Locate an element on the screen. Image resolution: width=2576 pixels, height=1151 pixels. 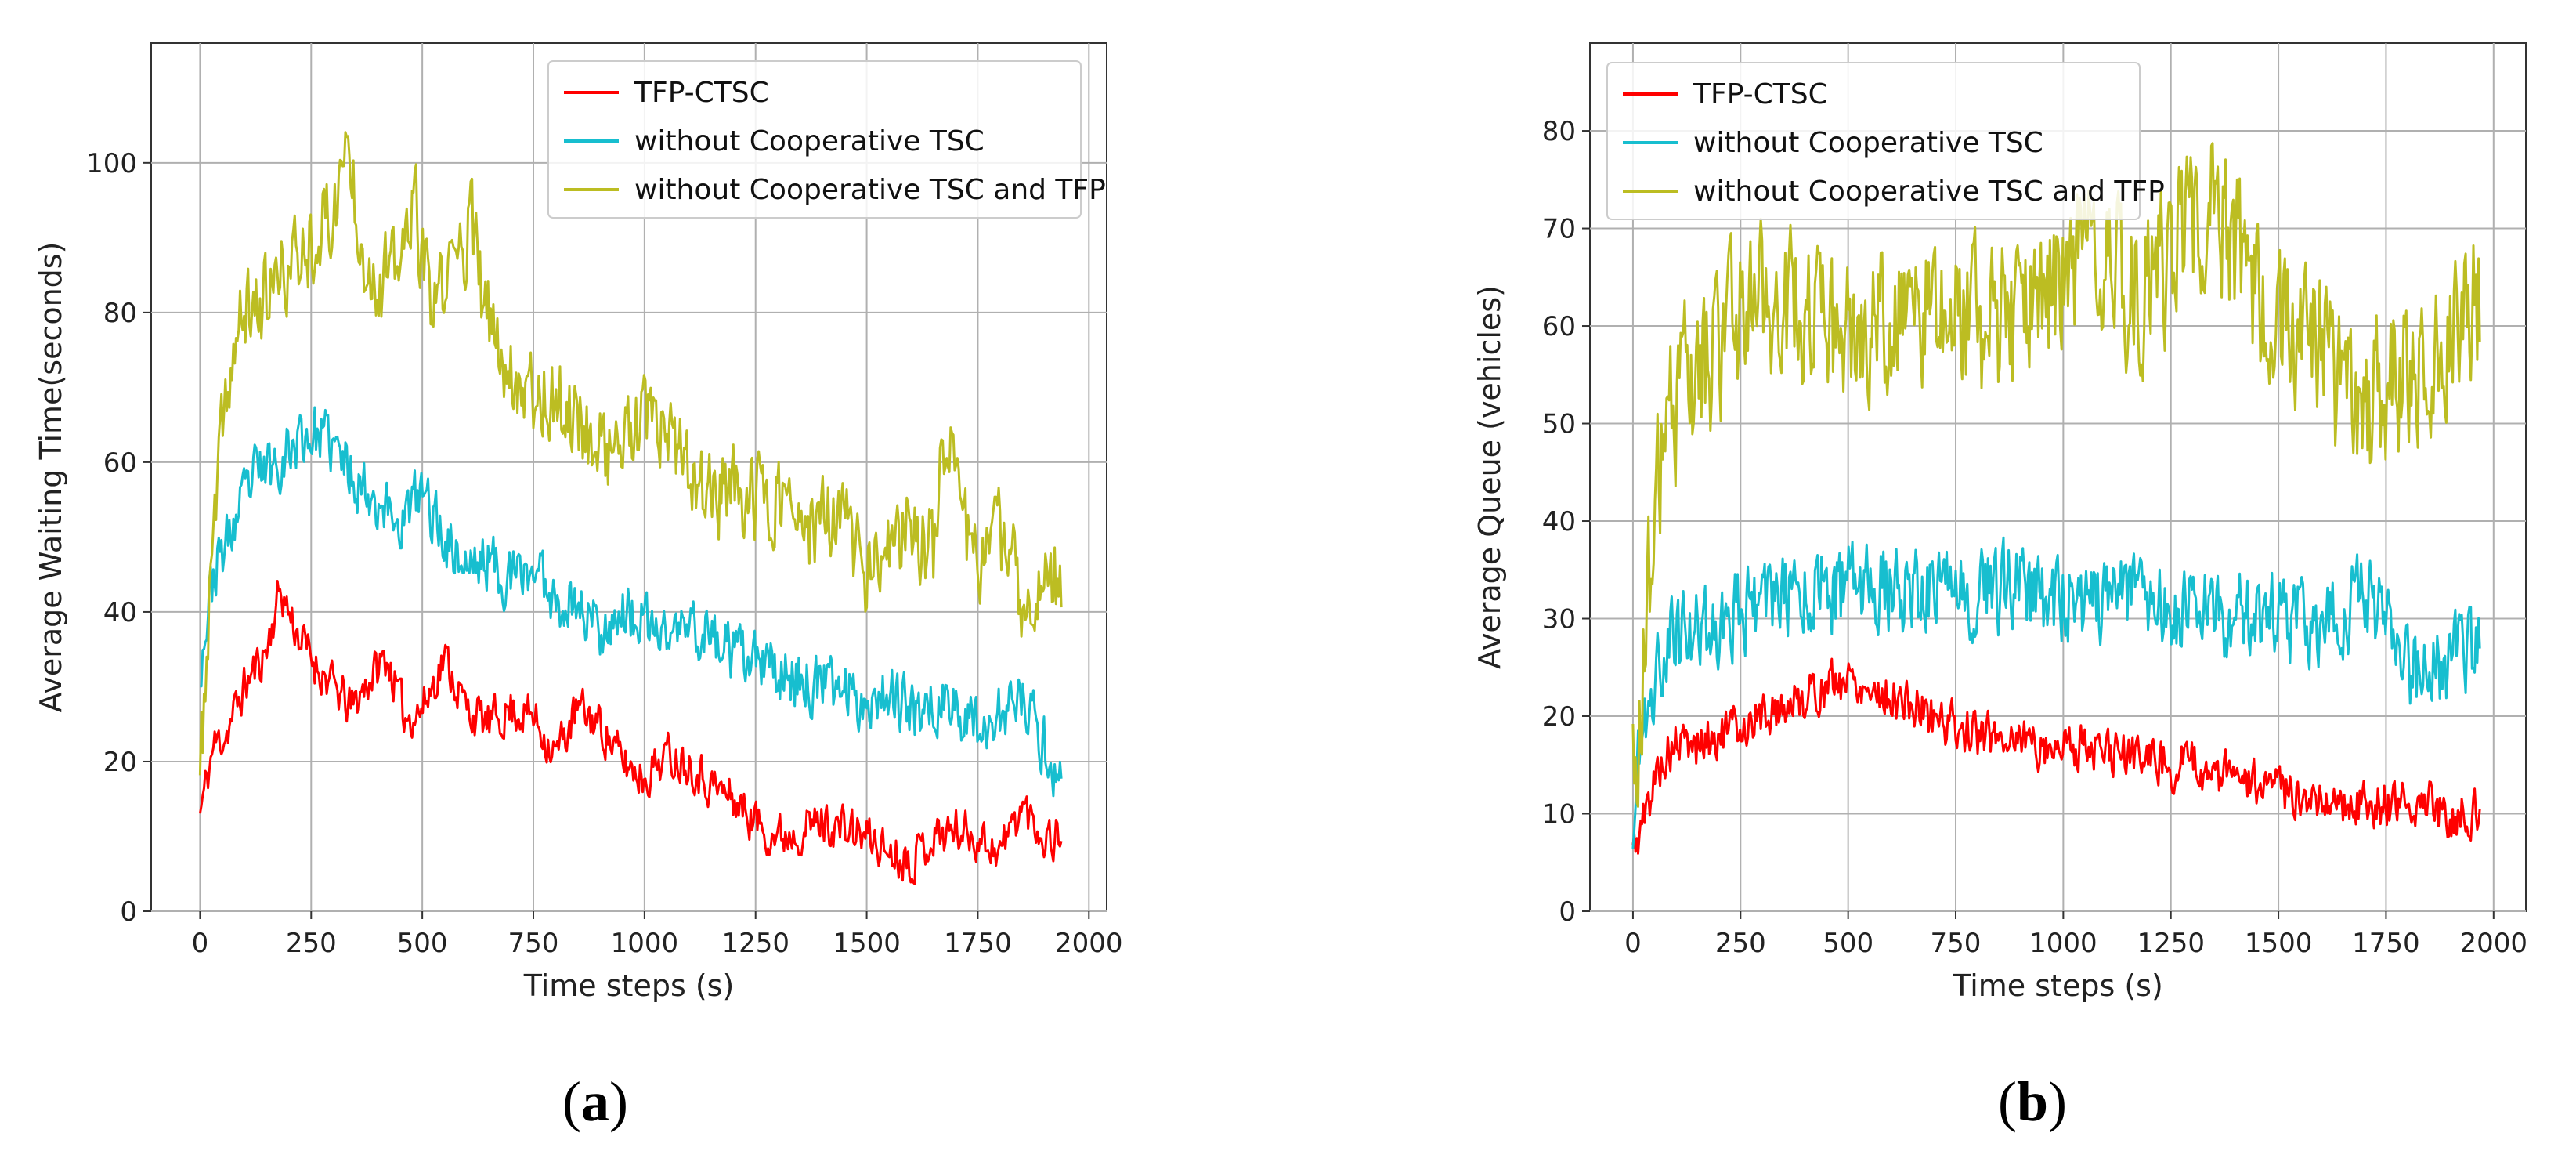
x-axis-label-a: Time steps (s) is located at coordinates (629, 985).